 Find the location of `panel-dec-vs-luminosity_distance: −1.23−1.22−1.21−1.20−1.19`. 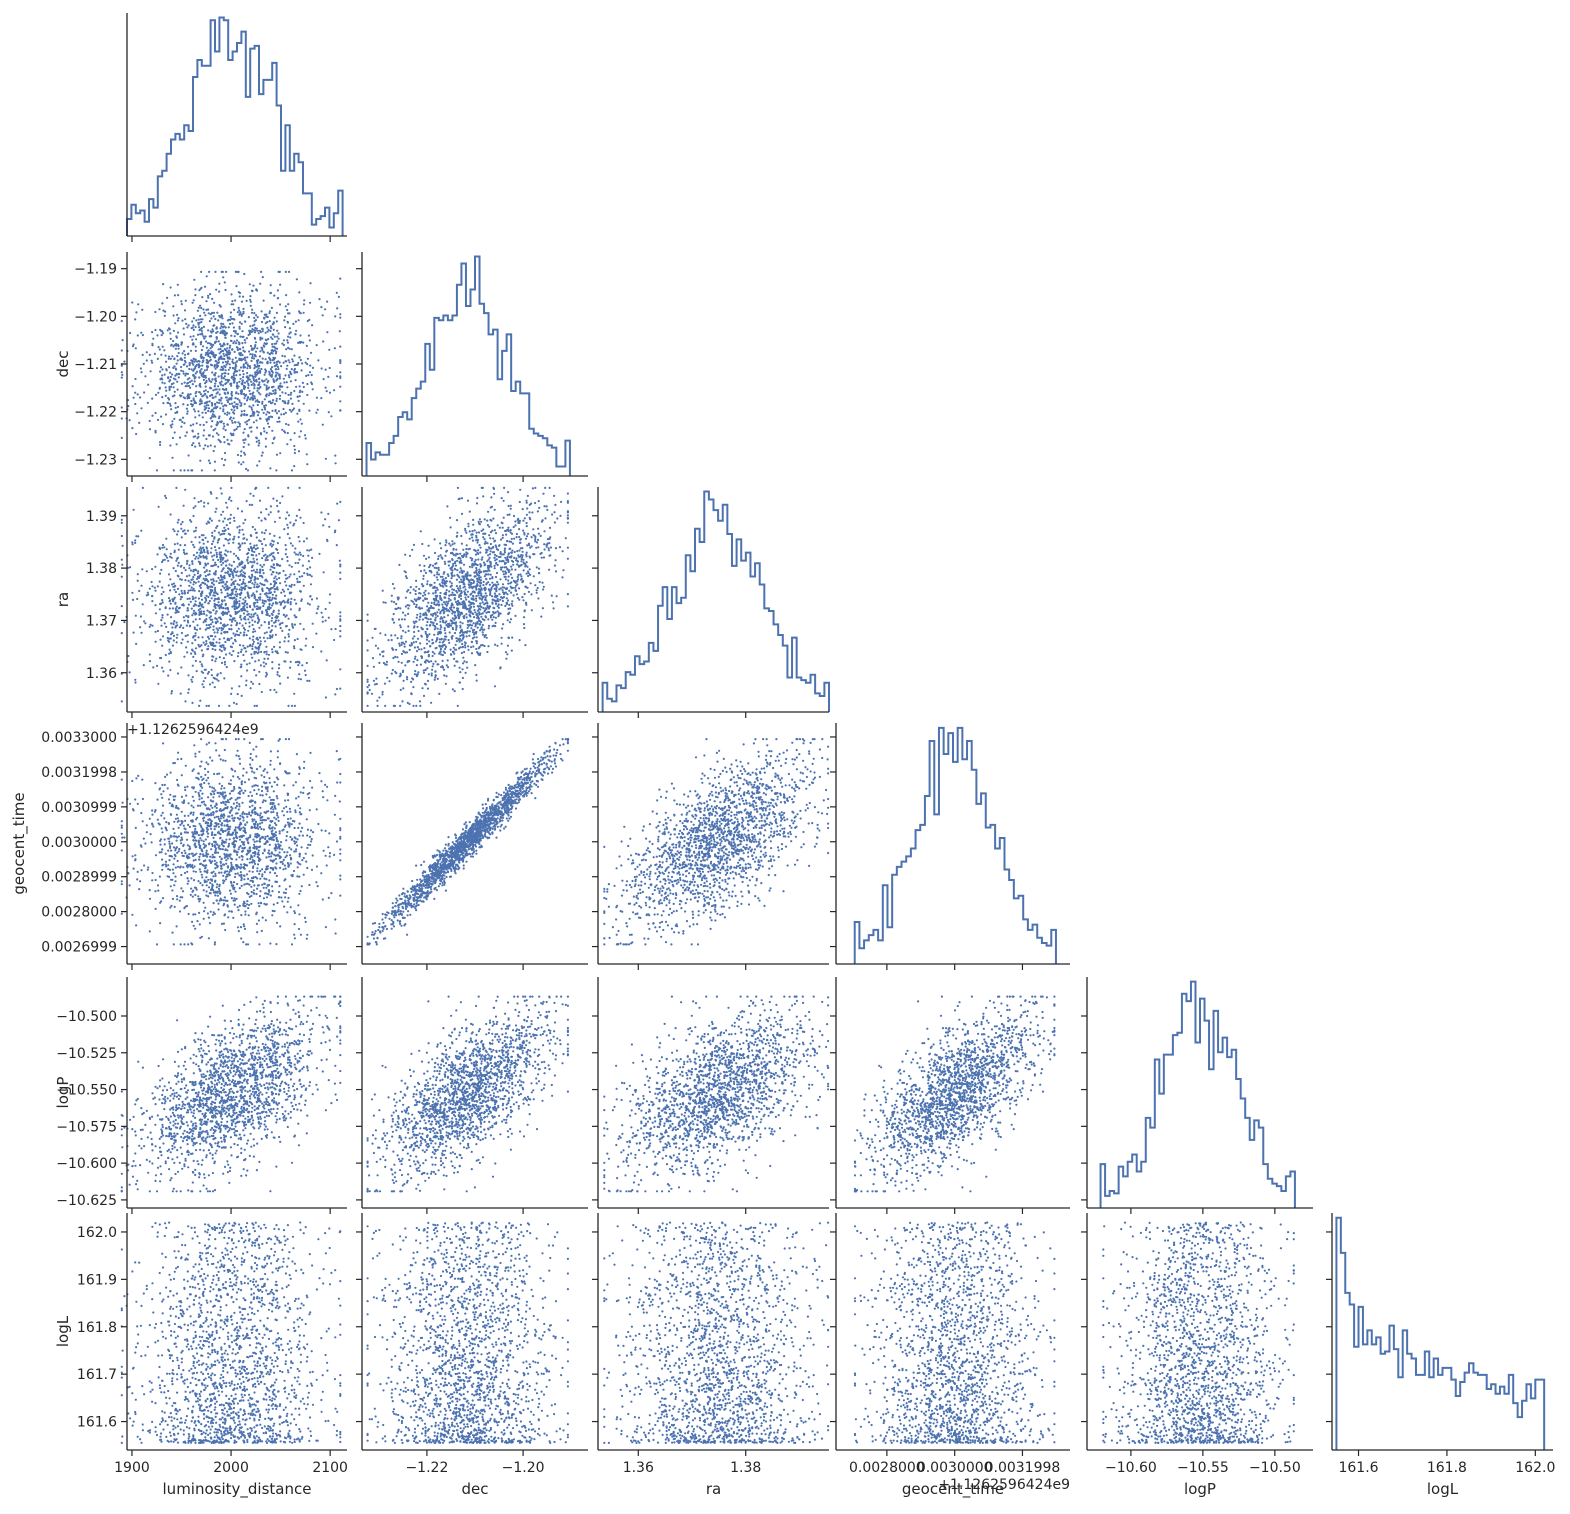

panel-dec-vs-luminosity_distance: −1.23−1.22−1.21−1.20−1.19 is located at coordinates (210, 367).